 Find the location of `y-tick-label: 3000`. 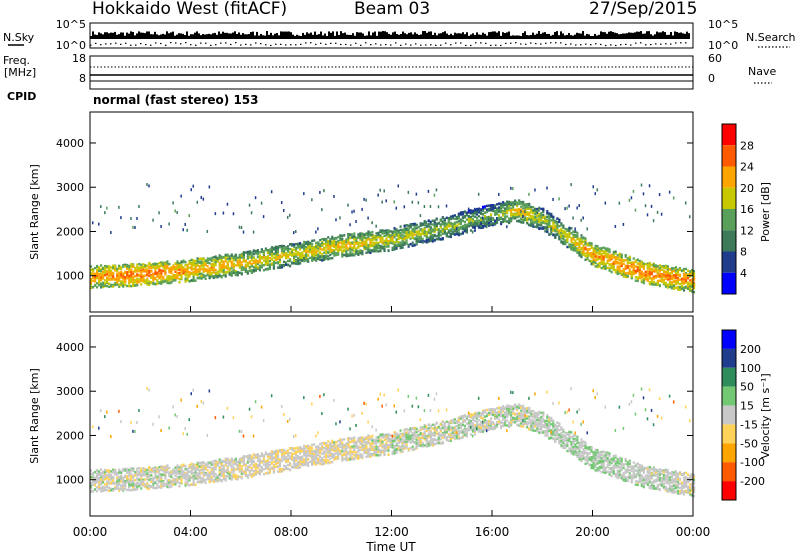

y-tick-label: 3000 is located at coordinates (70, 187).